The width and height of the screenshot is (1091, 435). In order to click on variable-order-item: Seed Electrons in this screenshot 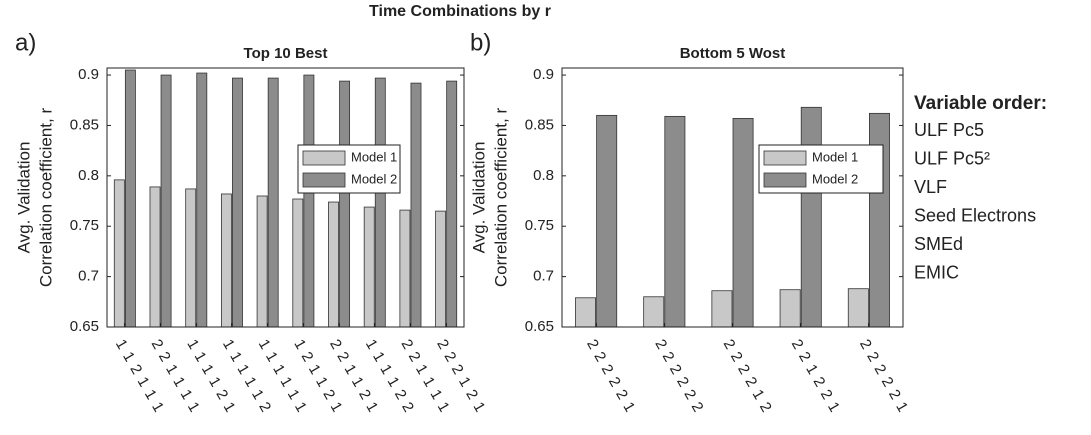, I will do `click(975, 215)`.